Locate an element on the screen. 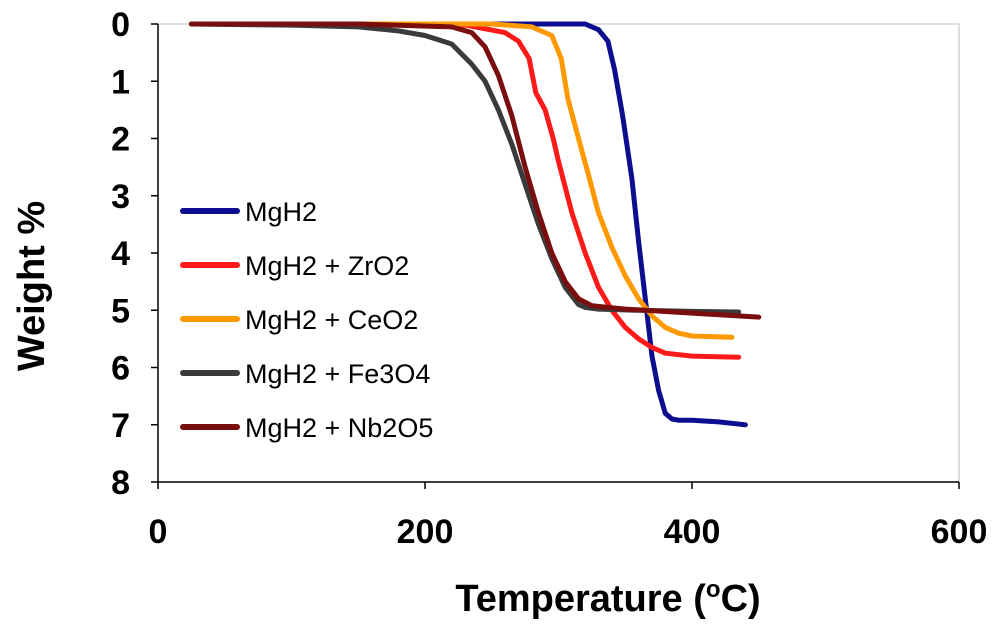 This screenshot has width=1000, height=626. y-tick-label: 6 is located at coordinates (120, 369).